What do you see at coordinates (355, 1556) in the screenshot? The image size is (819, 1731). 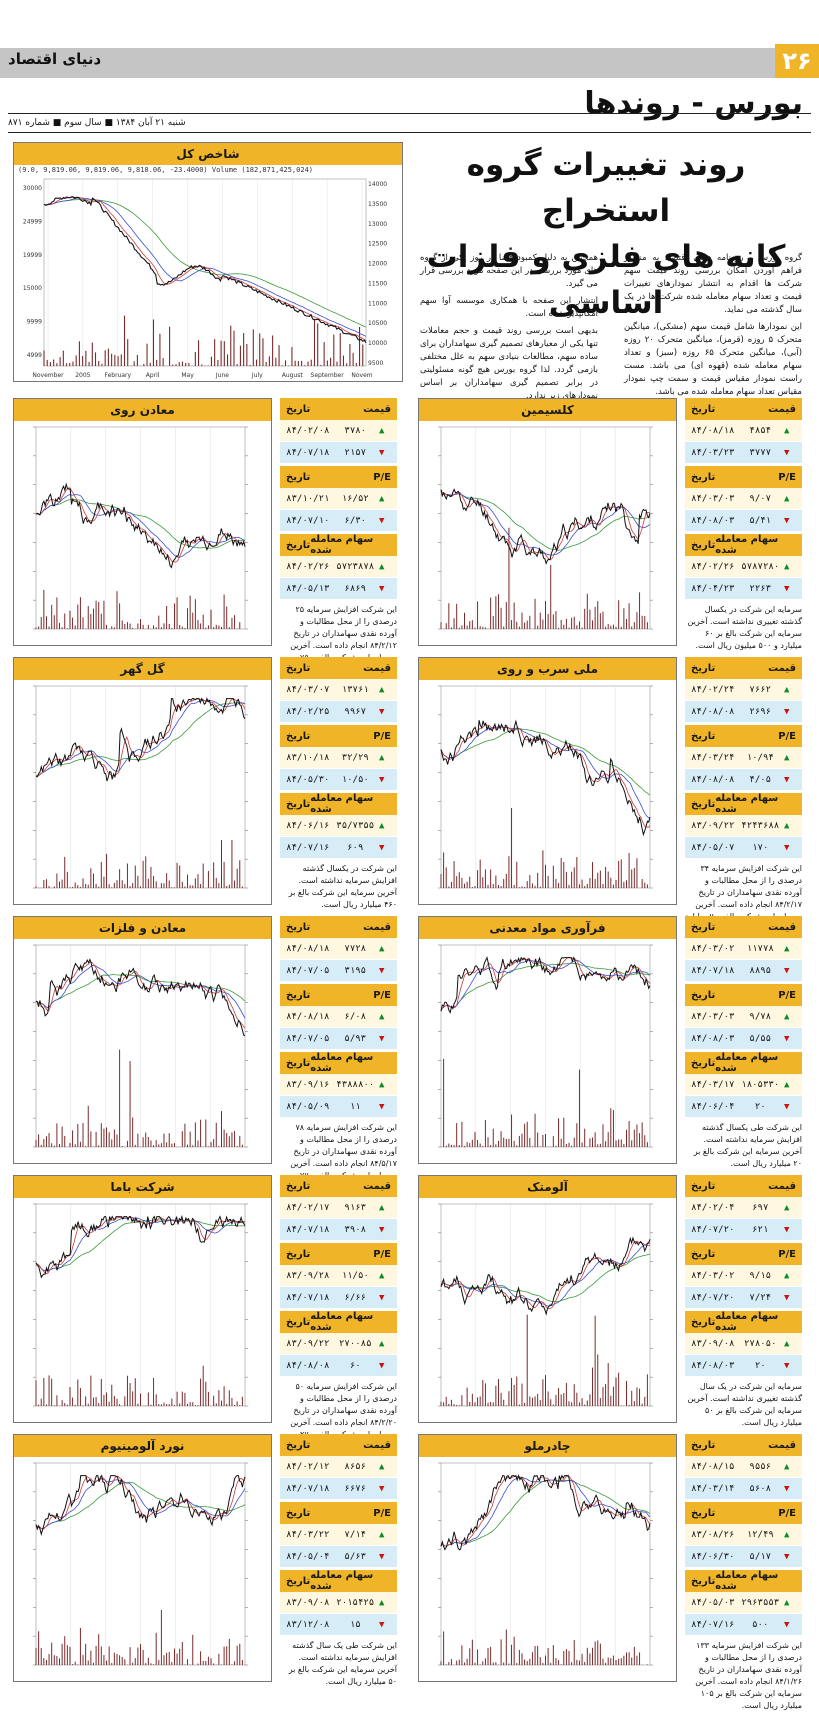 I see `stats-value: ۵/۶۳` at bounding box center [355, 1556].